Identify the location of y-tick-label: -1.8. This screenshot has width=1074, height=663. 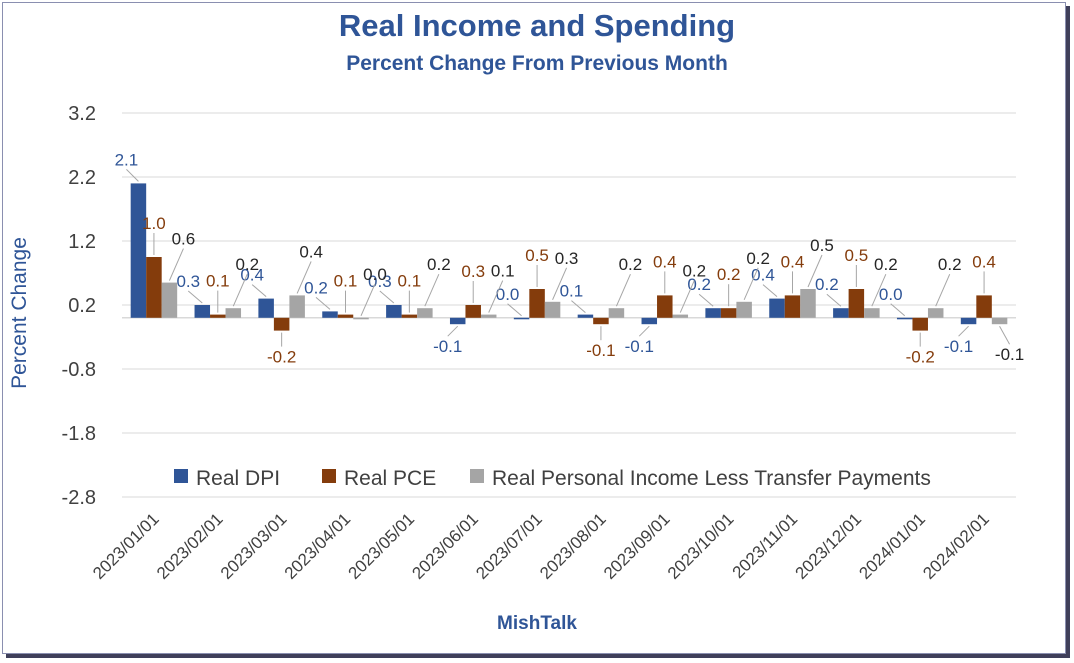
(79, 434).